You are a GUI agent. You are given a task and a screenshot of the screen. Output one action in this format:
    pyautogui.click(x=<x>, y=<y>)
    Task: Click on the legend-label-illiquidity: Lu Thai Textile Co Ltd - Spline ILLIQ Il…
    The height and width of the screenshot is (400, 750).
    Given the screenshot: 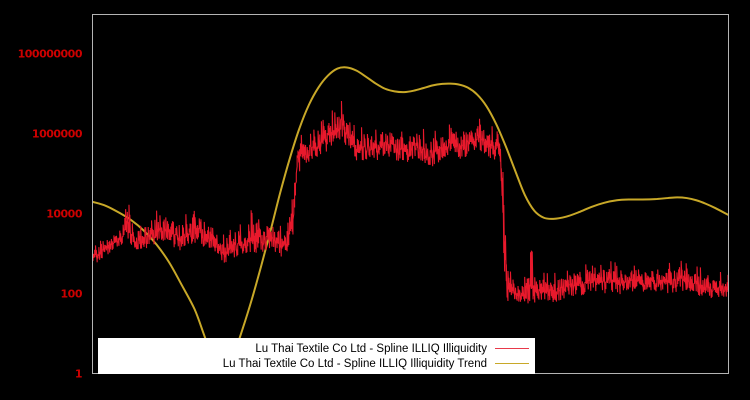 What is the action you would take?
    pyautogui.click(x=371, y=348)
    